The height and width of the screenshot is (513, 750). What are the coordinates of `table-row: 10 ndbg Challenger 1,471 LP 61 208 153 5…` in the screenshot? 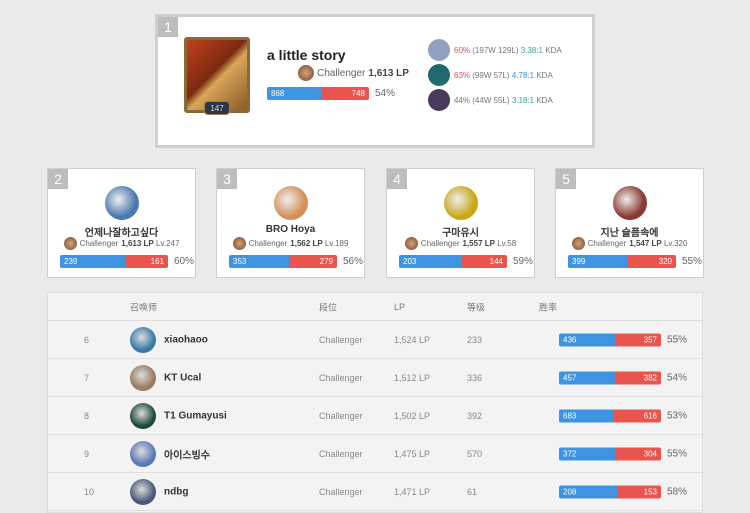 It's located at (375, 492).